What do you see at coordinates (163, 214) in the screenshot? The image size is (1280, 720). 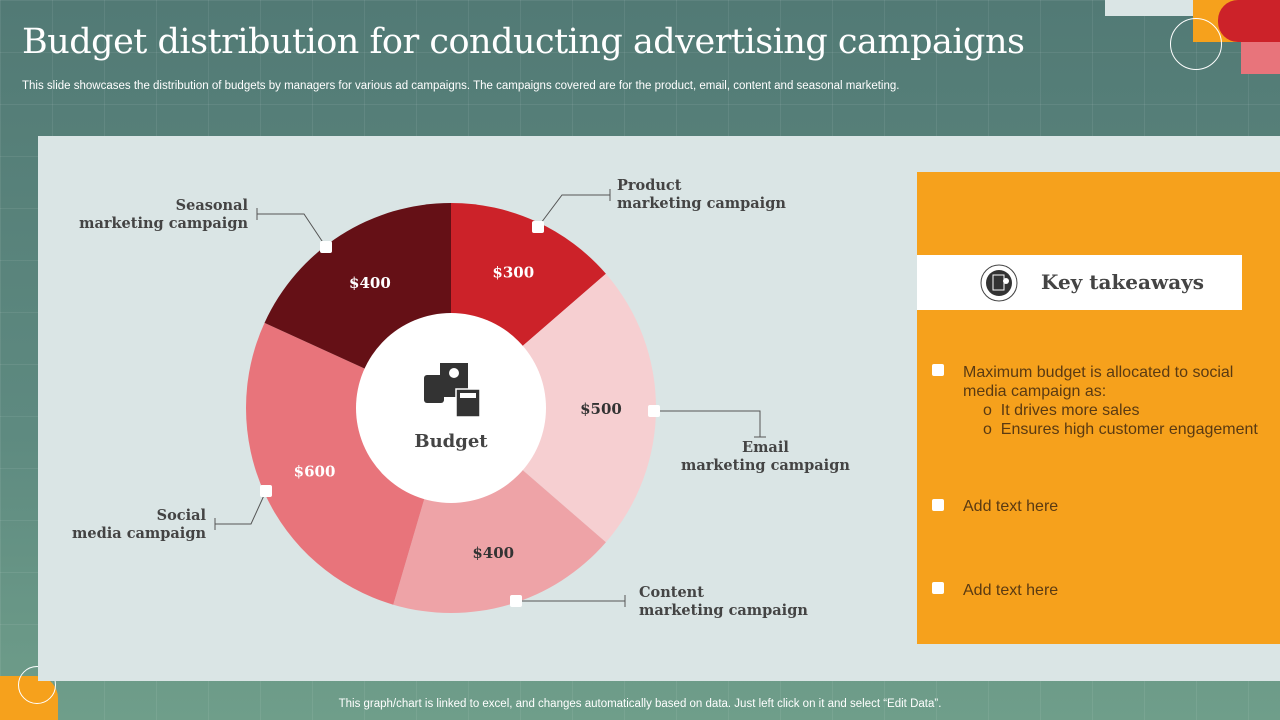 I see `label-seasonal: Seasonal marketing campaign` at bounding box center [163, 214].